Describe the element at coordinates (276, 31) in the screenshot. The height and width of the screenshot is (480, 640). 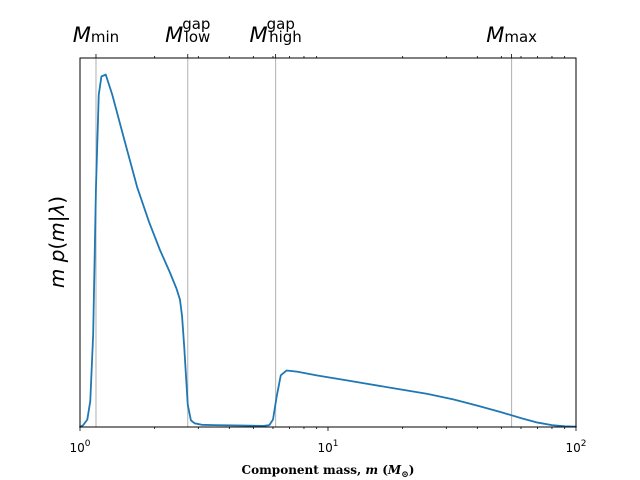
I see `marker-label-high: Mgap high` at that location.